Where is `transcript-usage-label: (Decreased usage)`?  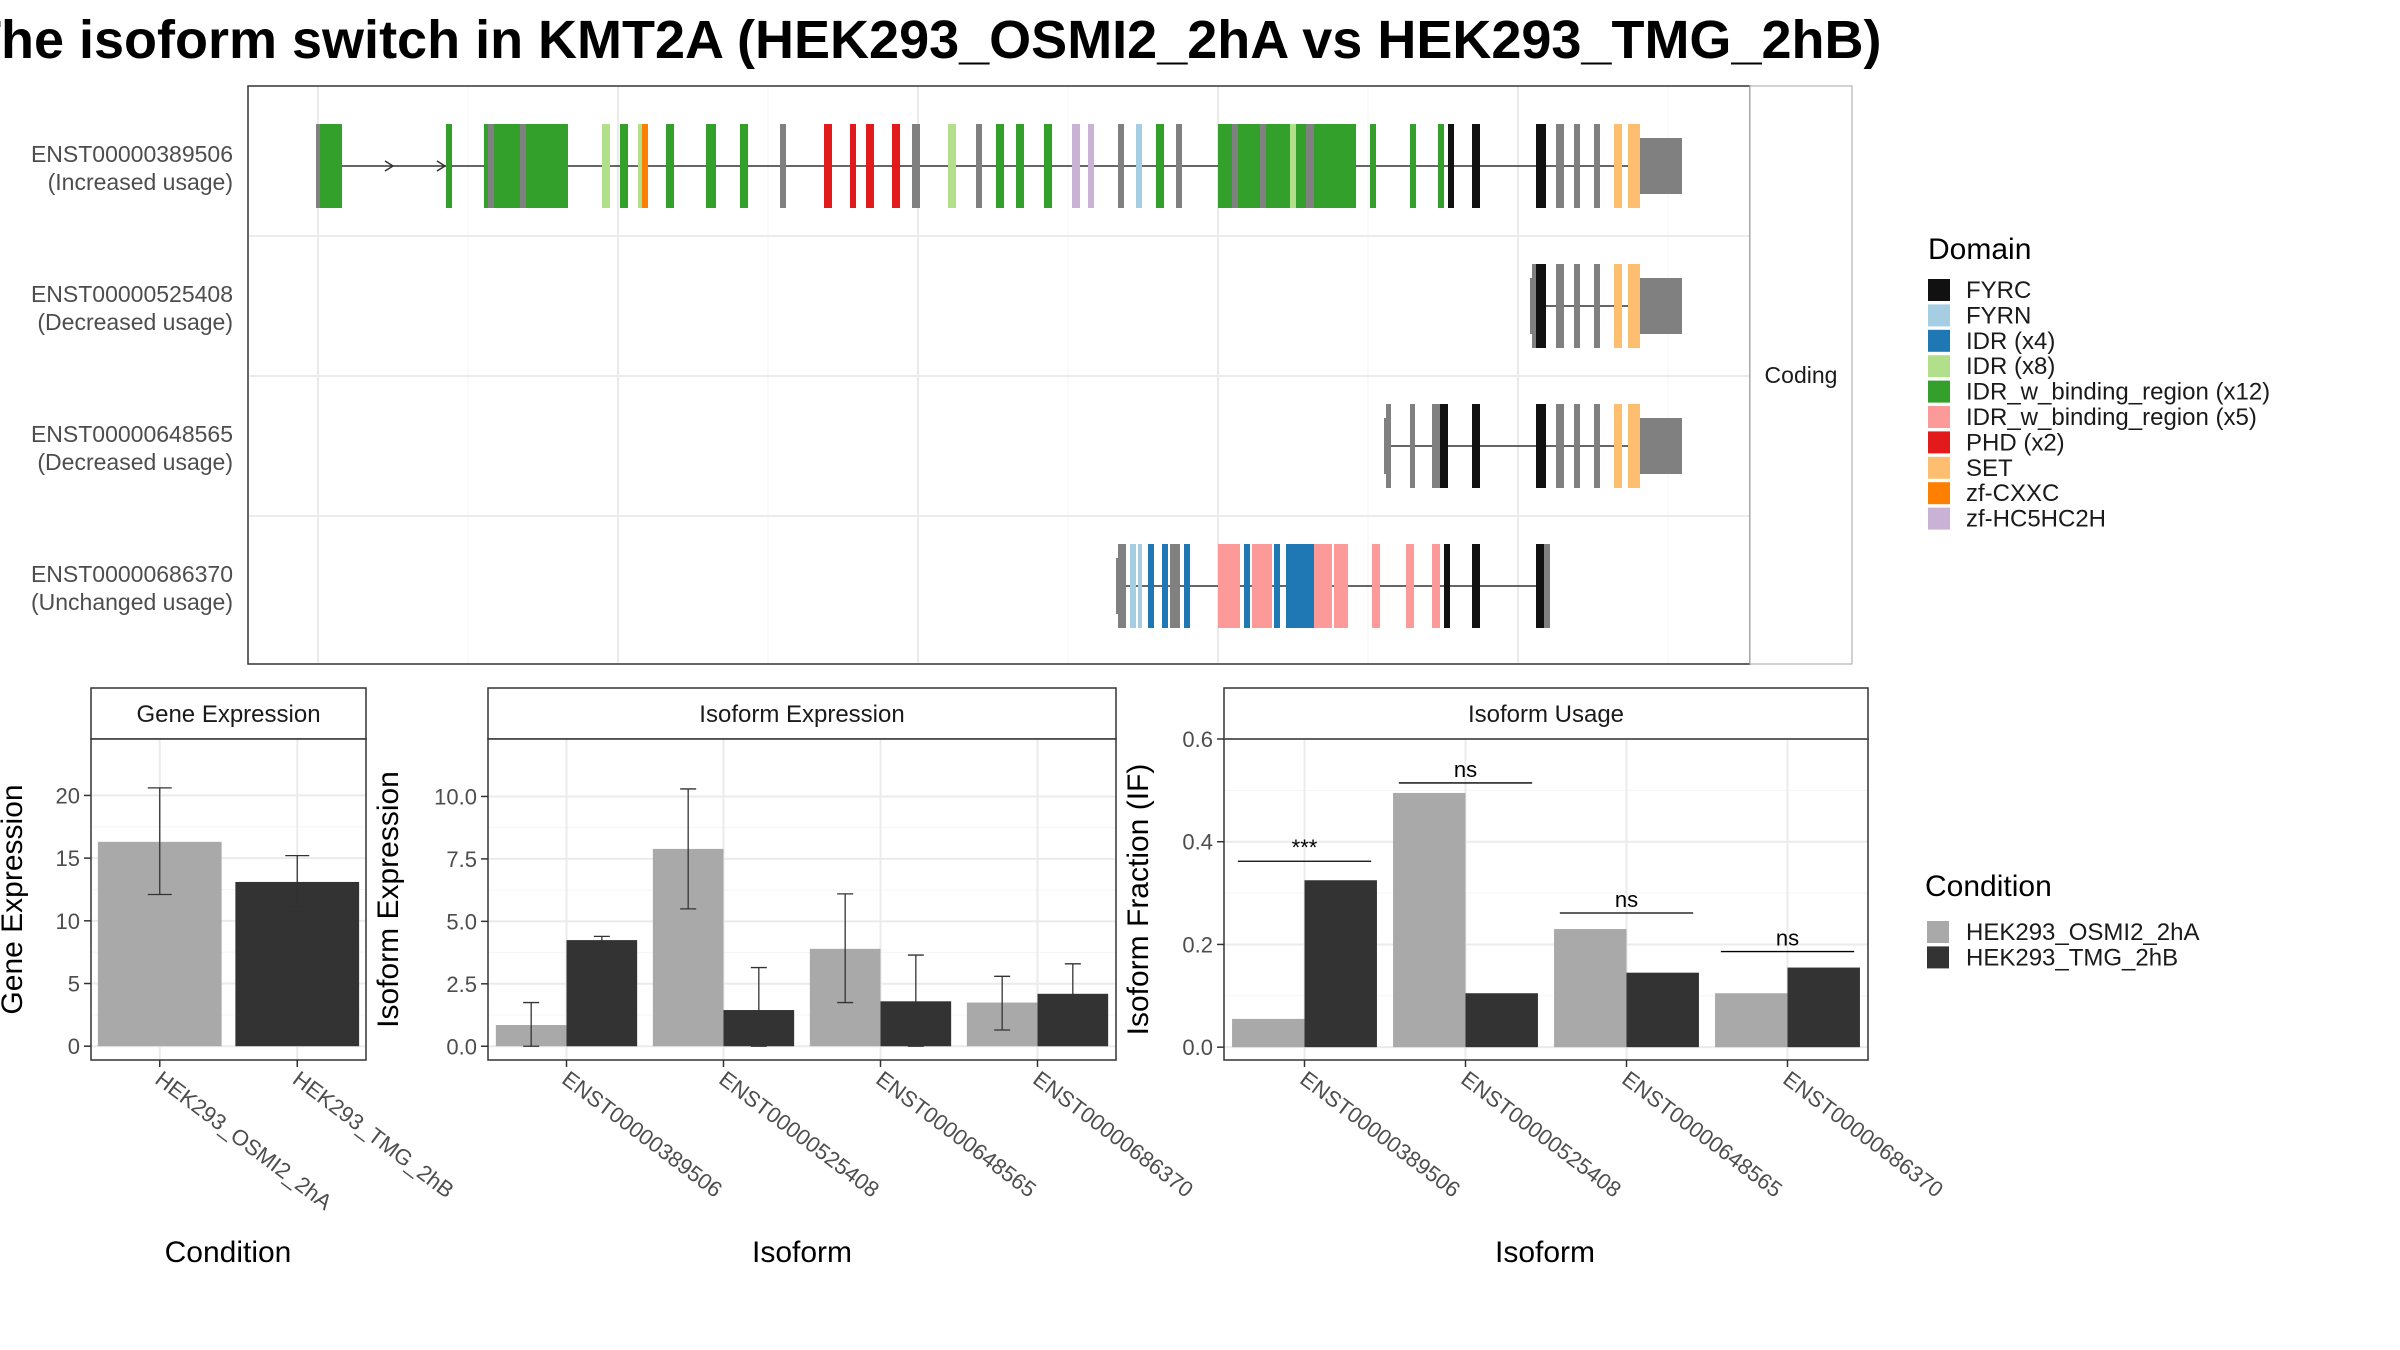
transcript-usage-label: (Decreased usage) is located at coordinates (135, 462).